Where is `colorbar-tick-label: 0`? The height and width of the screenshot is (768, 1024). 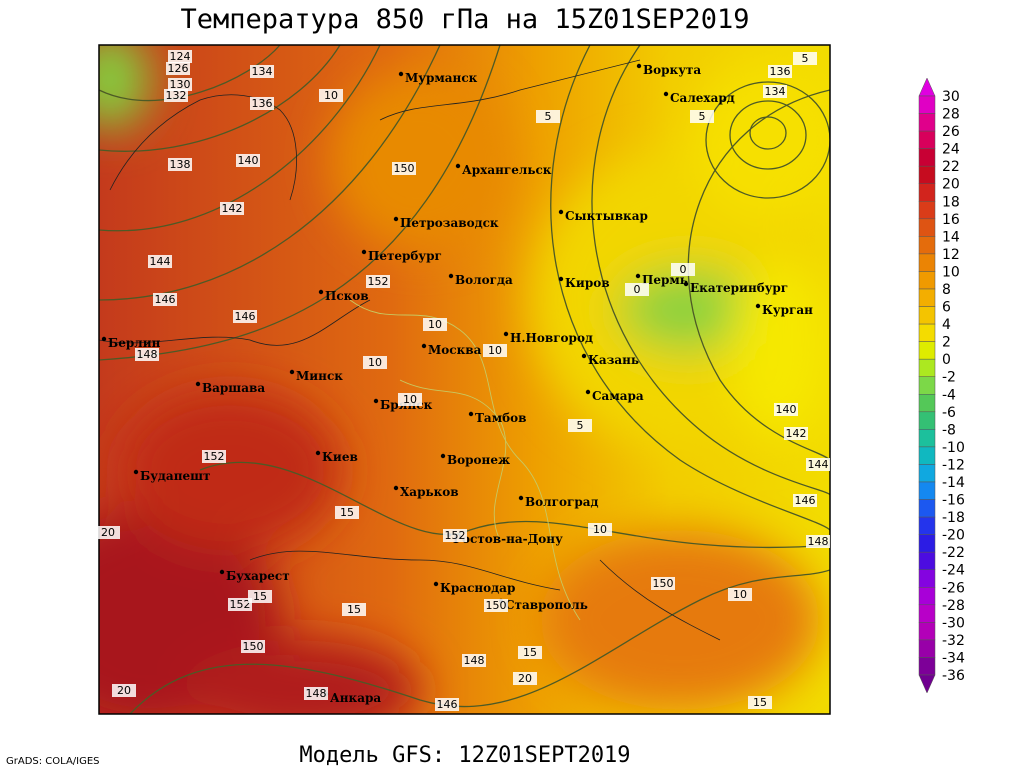 colorbar-tick-label: 0 is located at coordinates (946, 360).